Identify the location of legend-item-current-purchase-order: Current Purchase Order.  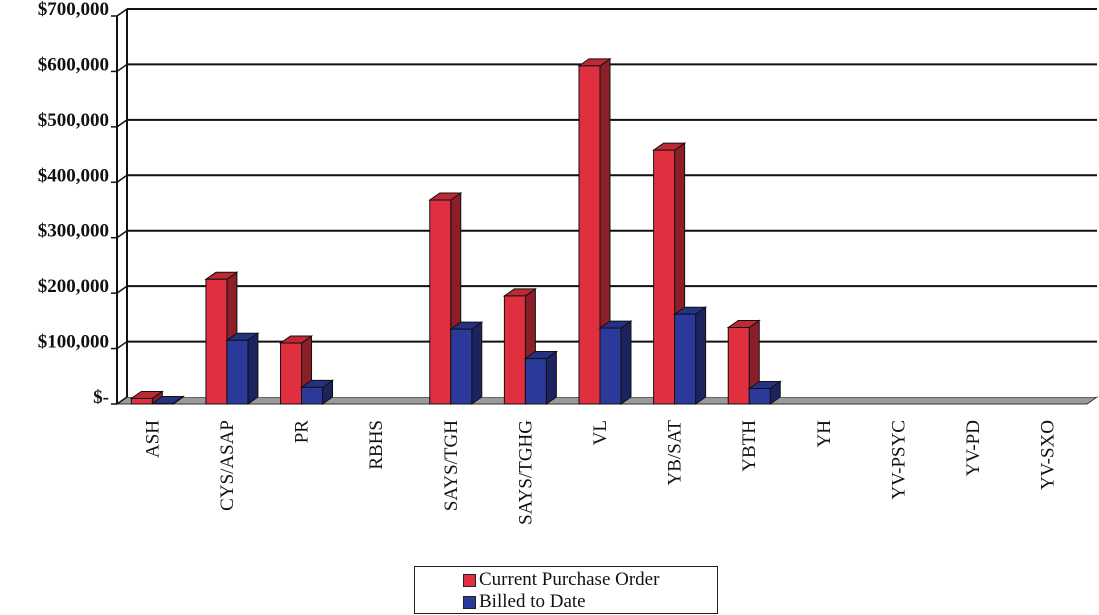
(590, 580).